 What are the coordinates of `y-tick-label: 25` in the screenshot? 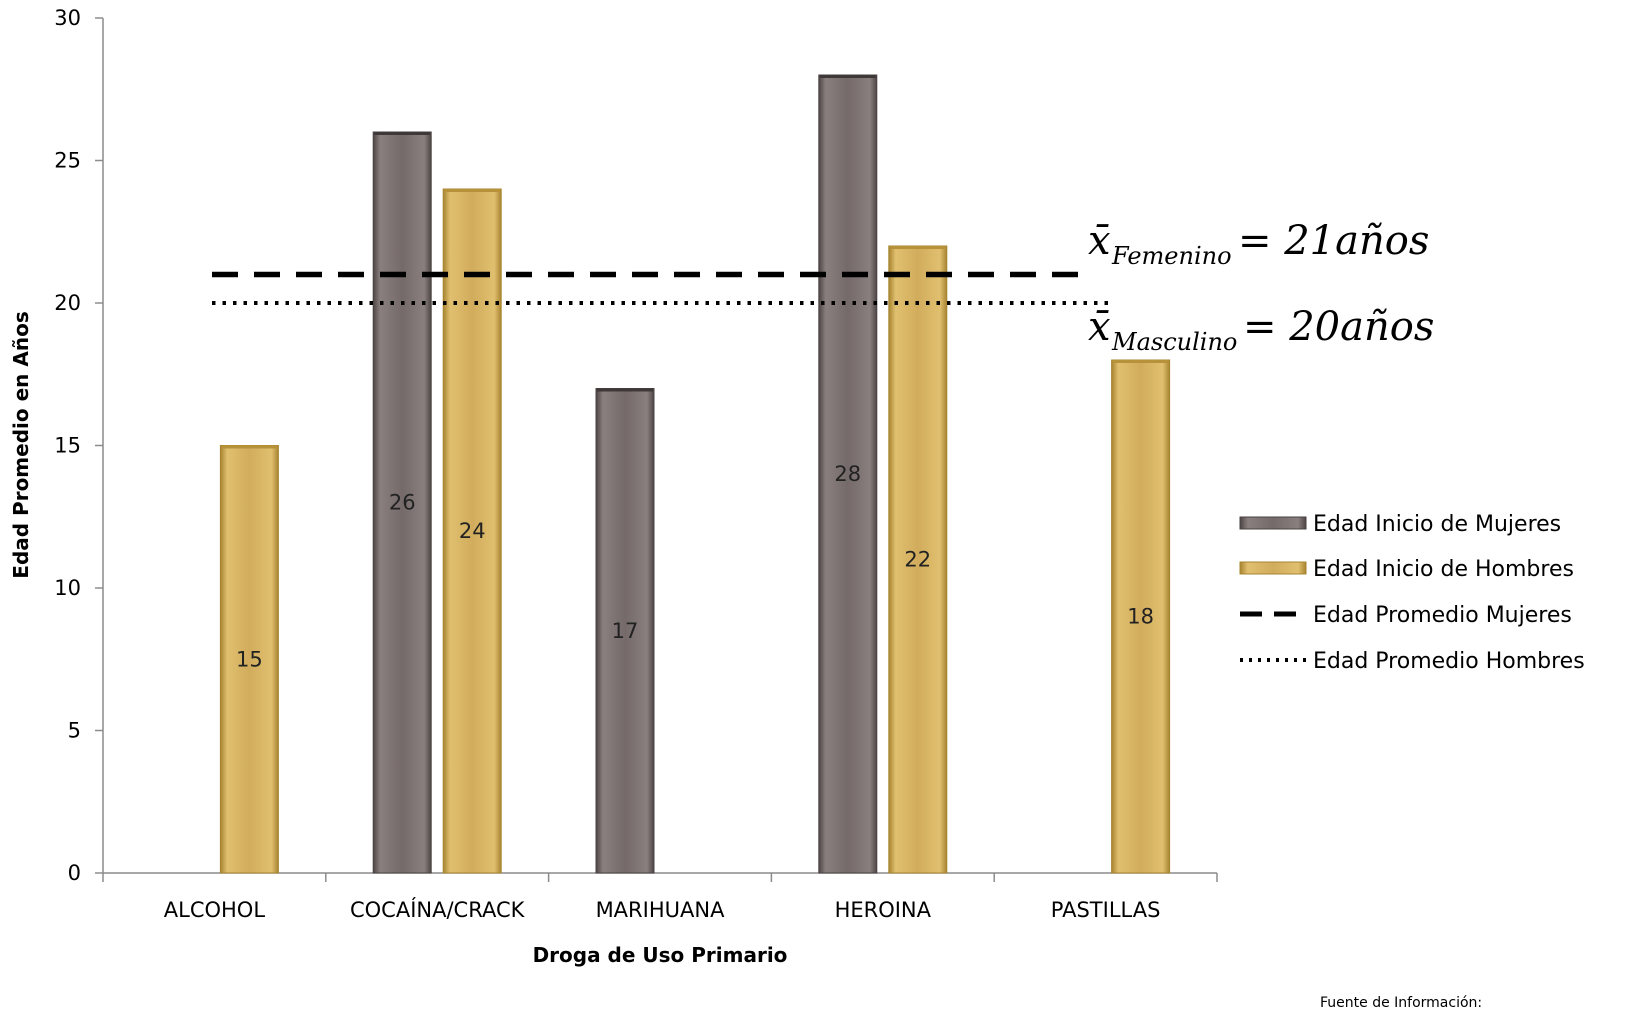 It's located at (67, 161).